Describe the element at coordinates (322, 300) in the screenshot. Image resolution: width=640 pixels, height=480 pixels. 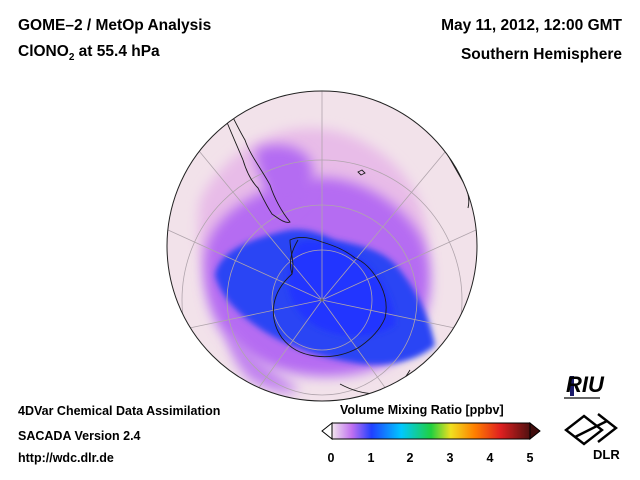
I see `south-pole-marker` at that location.